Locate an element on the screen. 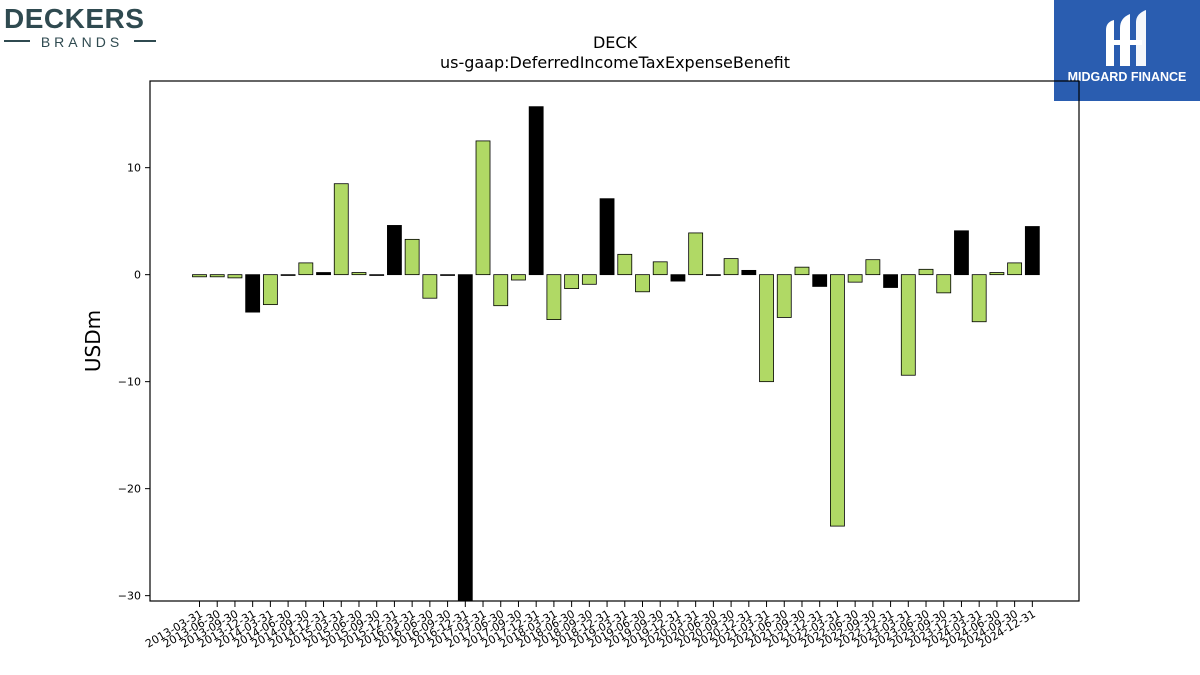  y-axis-label: USDm is located at coordinates (93, 341).